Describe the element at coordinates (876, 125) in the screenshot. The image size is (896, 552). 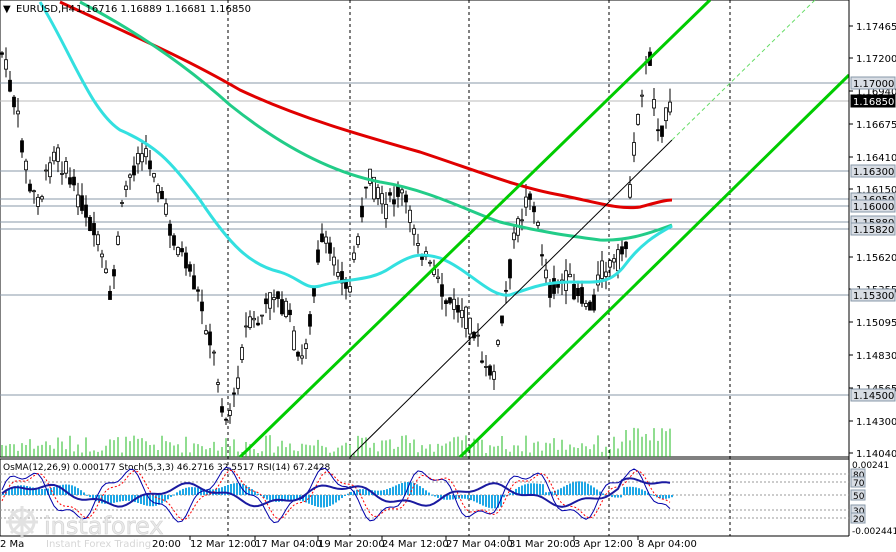
I see `price-tick-label: 1.16675` at that location.